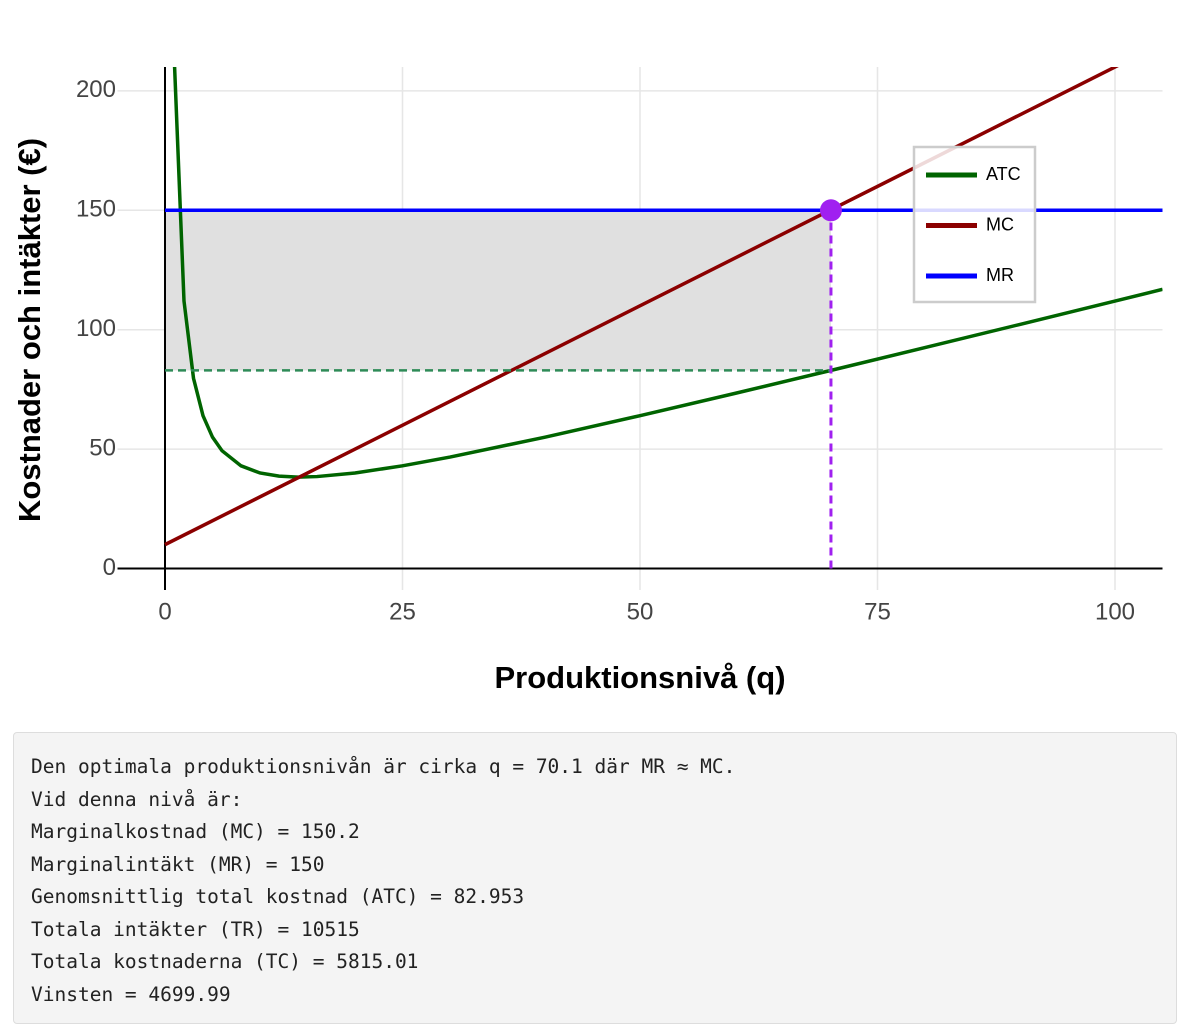 The width and height of the screenshot is (1185, 1035). Describe the element at coordinates (109, 567) in the screenshot. I see `y-tick-label: 0` at that location.